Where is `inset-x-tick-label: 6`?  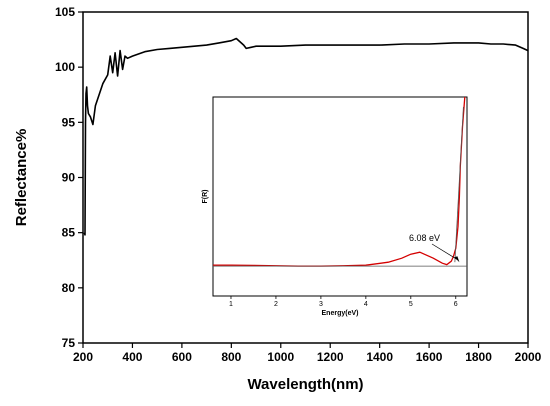
inset-x-tick-label: 6 is located at coordinates (456, 304).